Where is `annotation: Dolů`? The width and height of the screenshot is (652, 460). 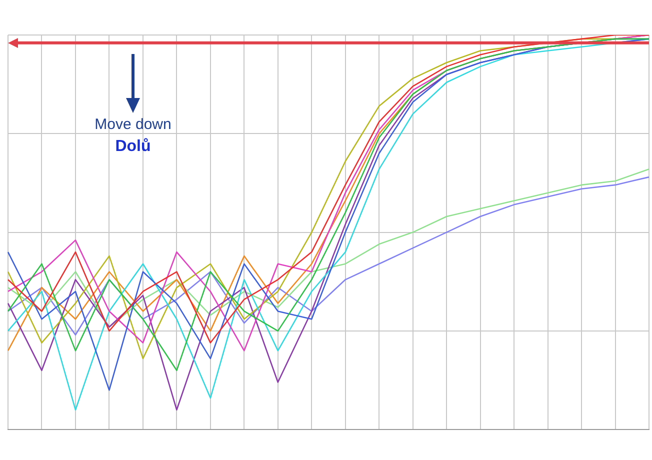 annotation: Dolů is located at coordinates (133, 147).